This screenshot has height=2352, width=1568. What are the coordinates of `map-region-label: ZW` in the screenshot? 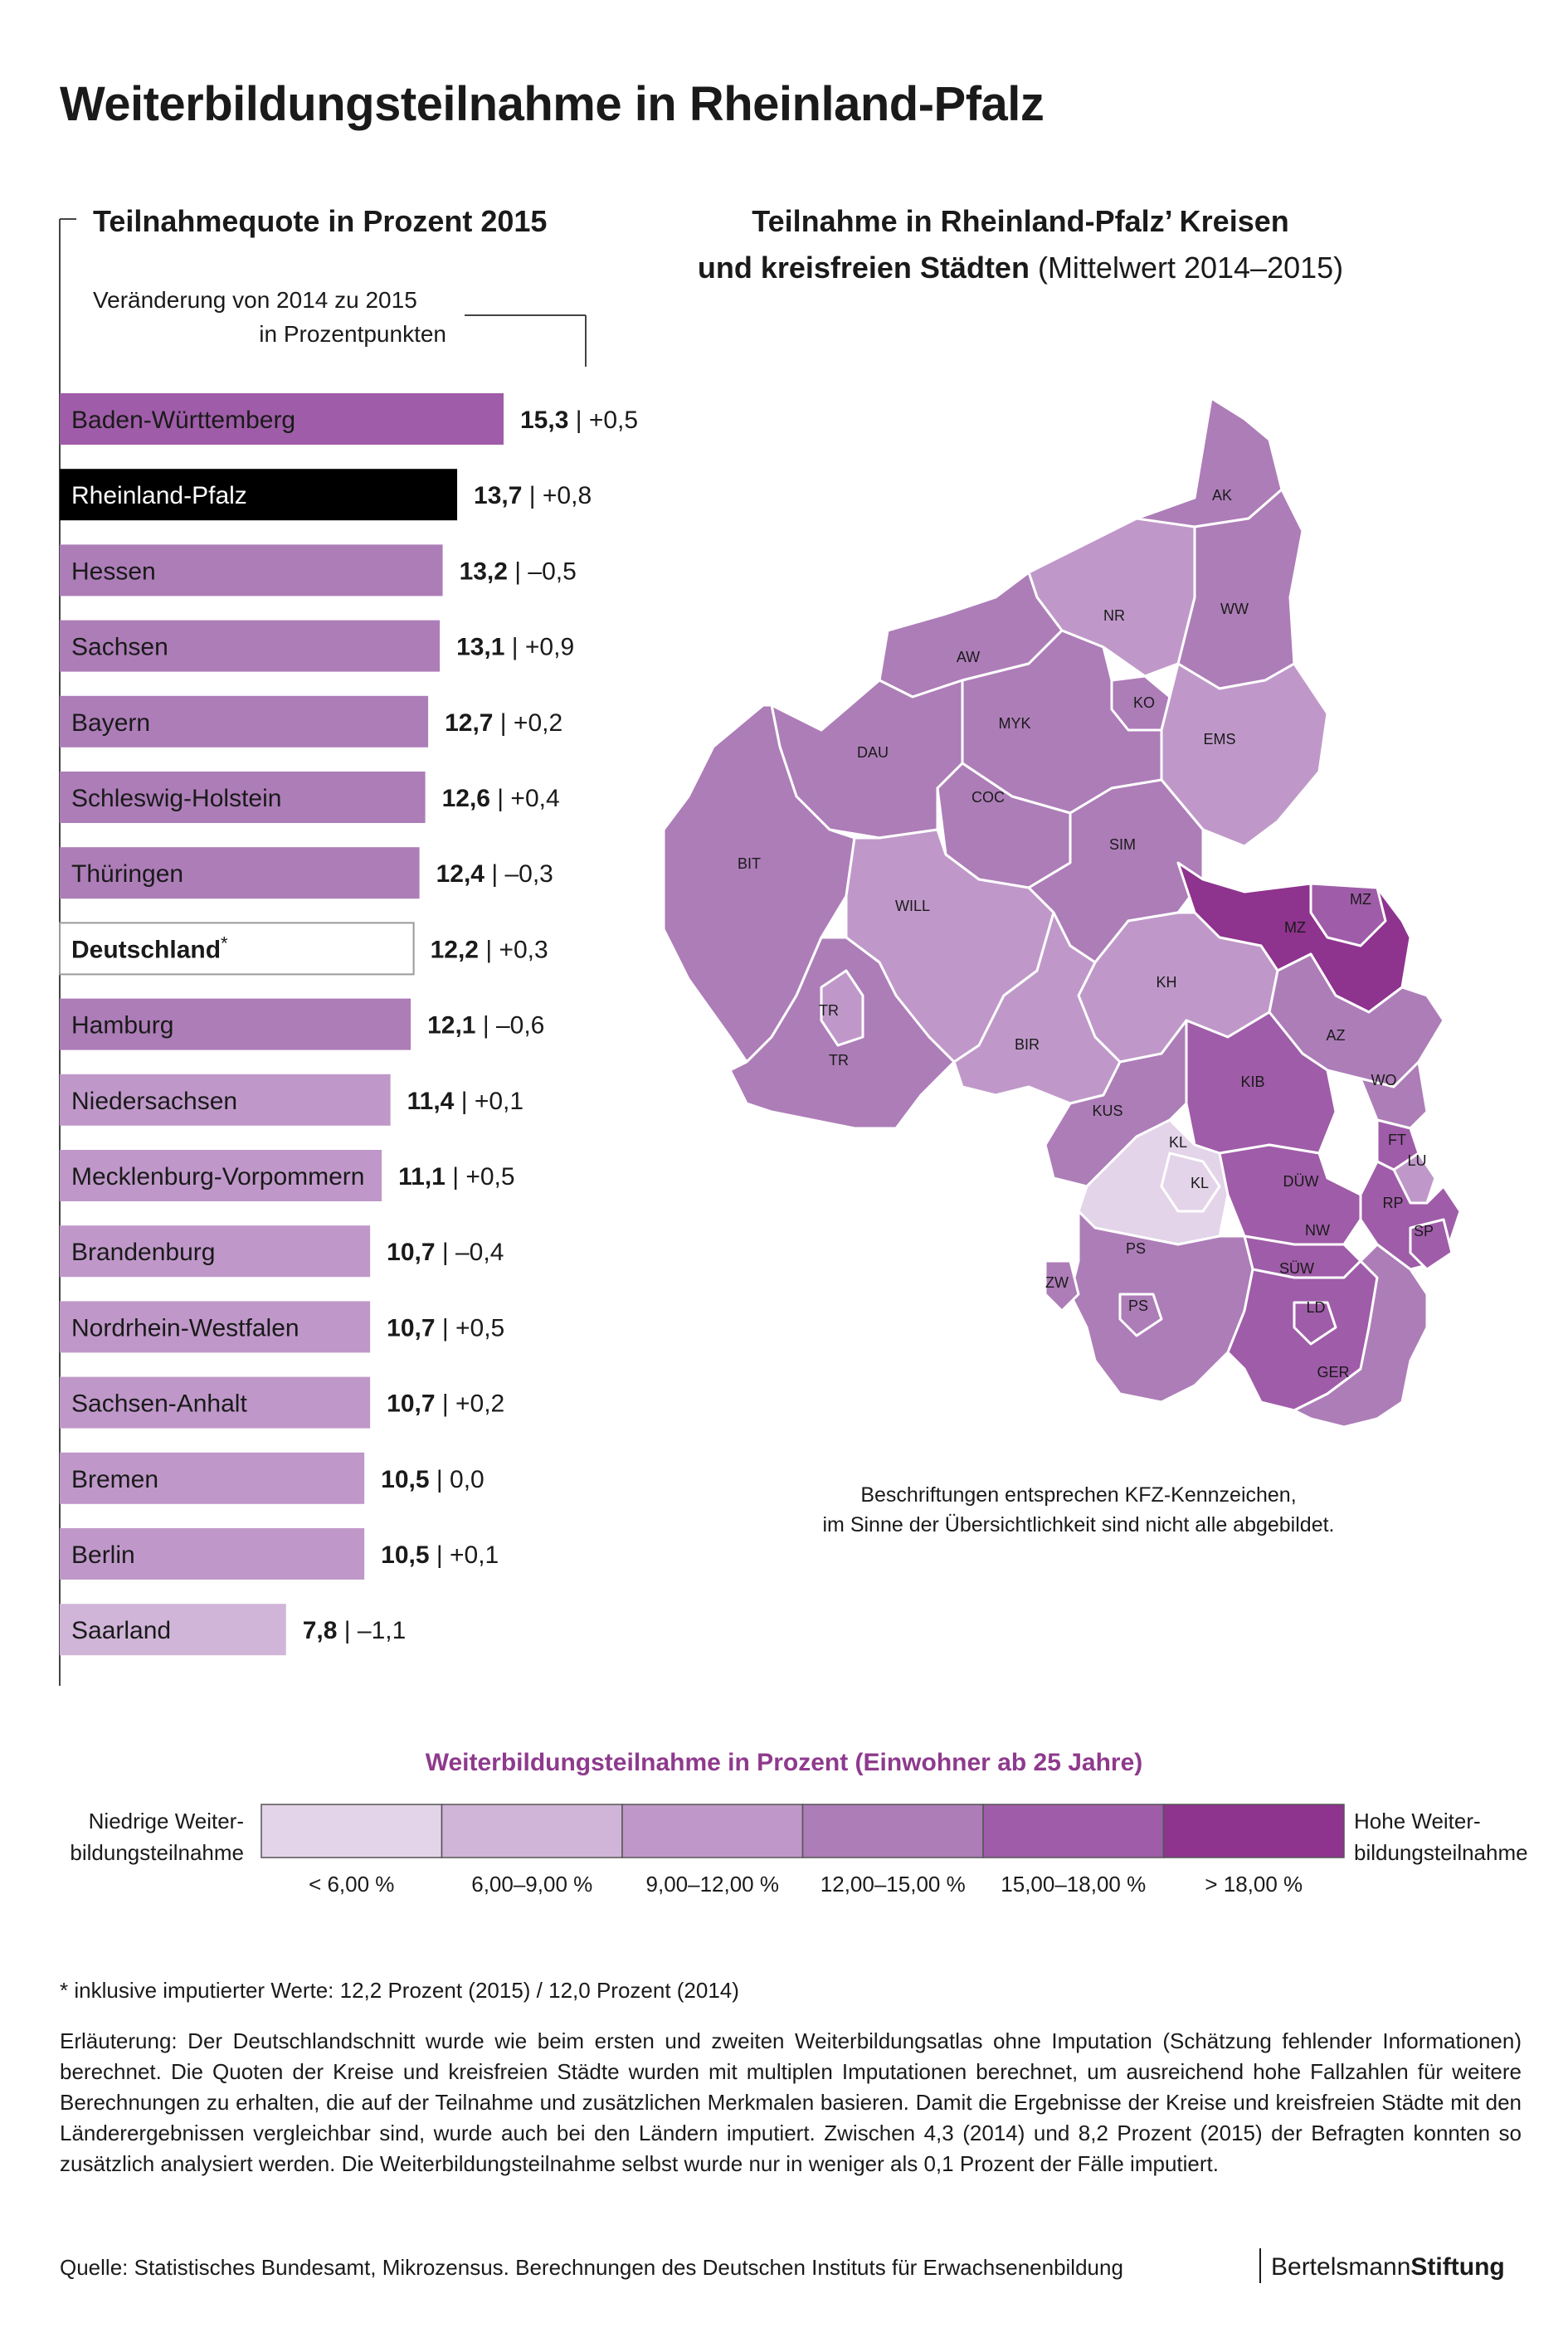 It's located at (1057, 1282).